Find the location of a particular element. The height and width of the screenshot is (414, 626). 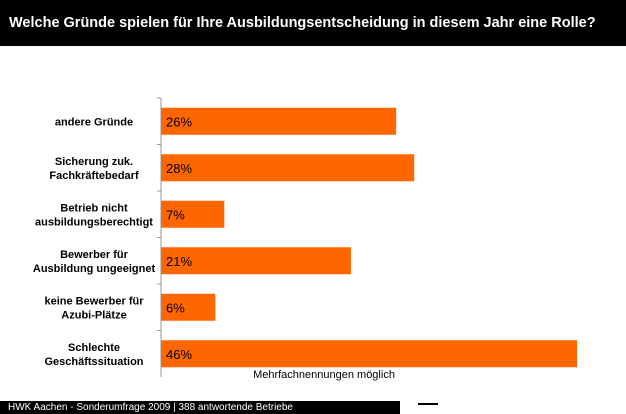

category-label-line: keine Bewerber für is located at coordinates (94, 301).